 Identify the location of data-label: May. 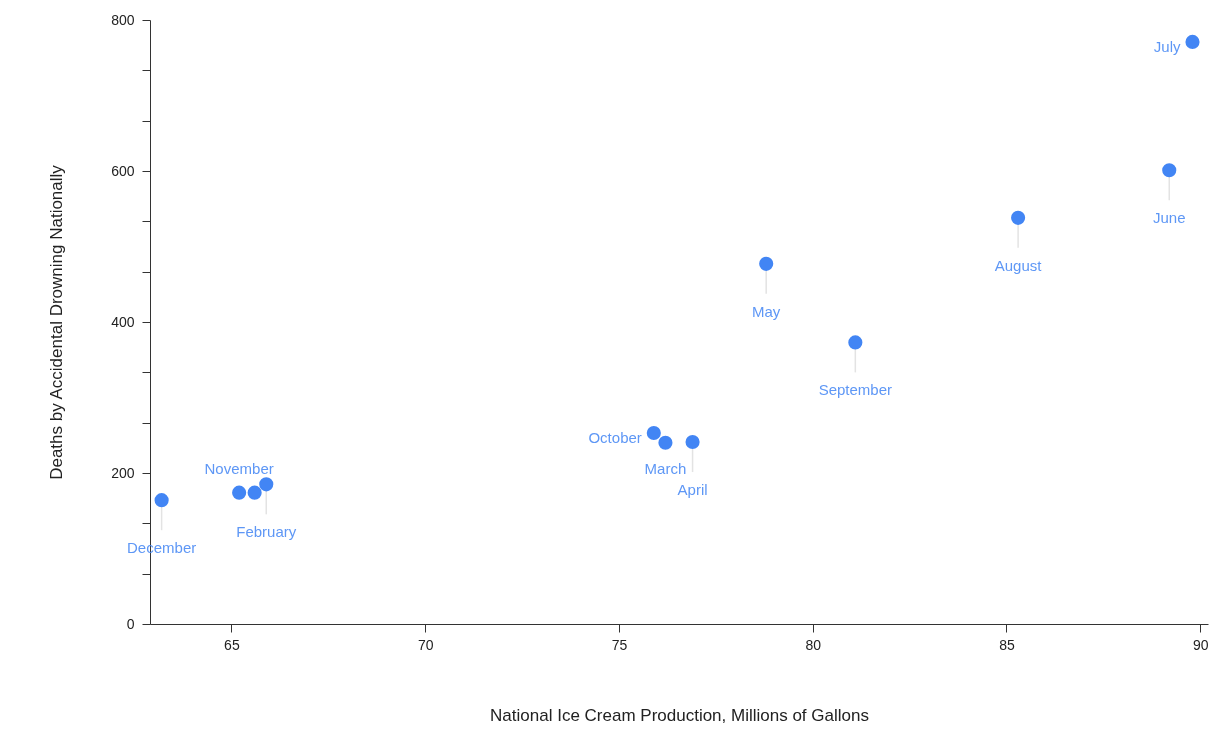
(766, 311).